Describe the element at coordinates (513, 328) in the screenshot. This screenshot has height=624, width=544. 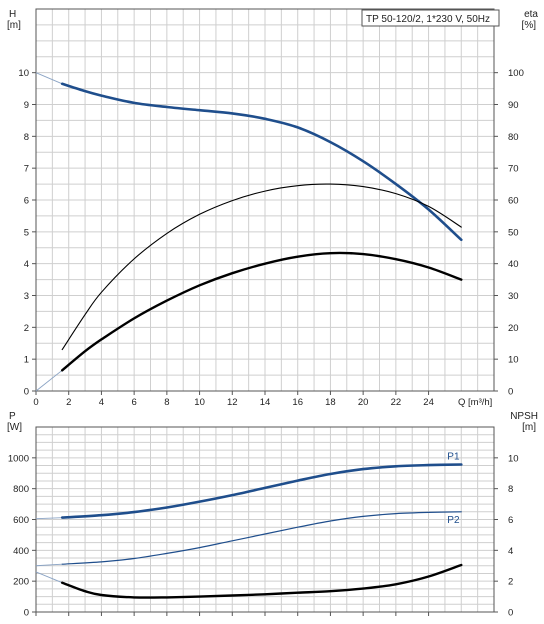
I see `right-axis-tick-label: 20` at that location.